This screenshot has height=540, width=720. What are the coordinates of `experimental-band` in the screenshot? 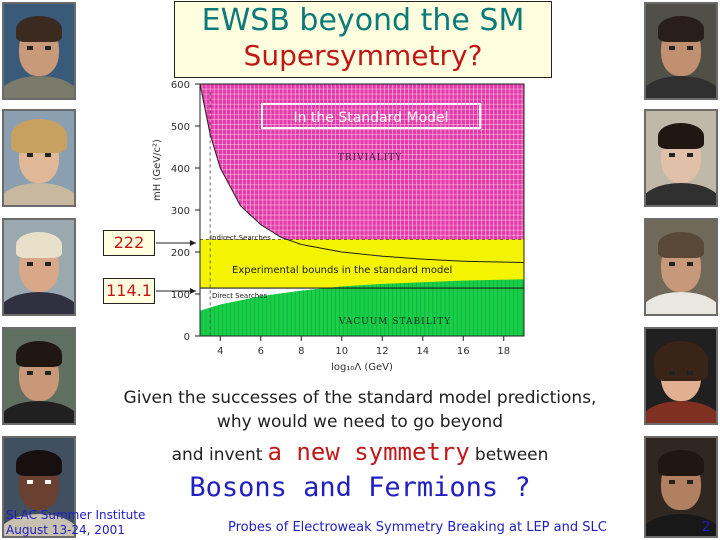 It's located at (362, 264).